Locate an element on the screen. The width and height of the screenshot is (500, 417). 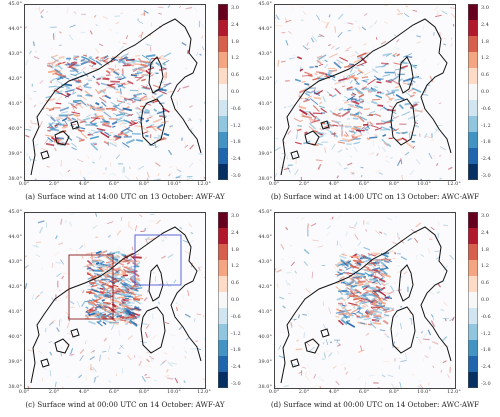
y-tick-label: 40.0° is located at coordinates (265, 129).